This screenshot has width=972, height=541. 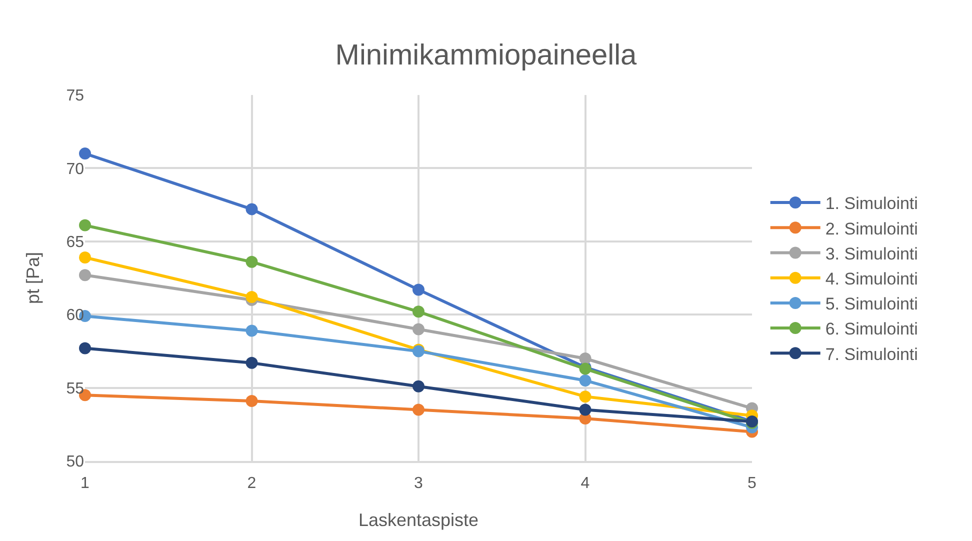 What do you see at coordinates (75, 389) in the screenshot?
I see `y-tick-label: 55` at bounding box center [75, 389].